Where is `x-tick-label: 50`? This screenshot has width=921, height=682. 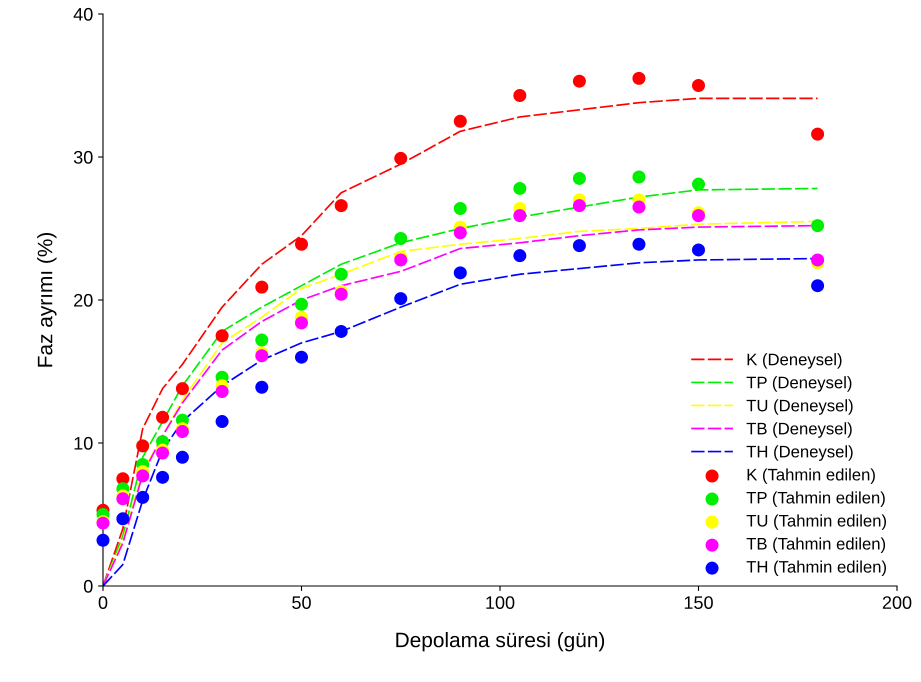
x-tick-label: 50 is located at coordinates (301, 602).